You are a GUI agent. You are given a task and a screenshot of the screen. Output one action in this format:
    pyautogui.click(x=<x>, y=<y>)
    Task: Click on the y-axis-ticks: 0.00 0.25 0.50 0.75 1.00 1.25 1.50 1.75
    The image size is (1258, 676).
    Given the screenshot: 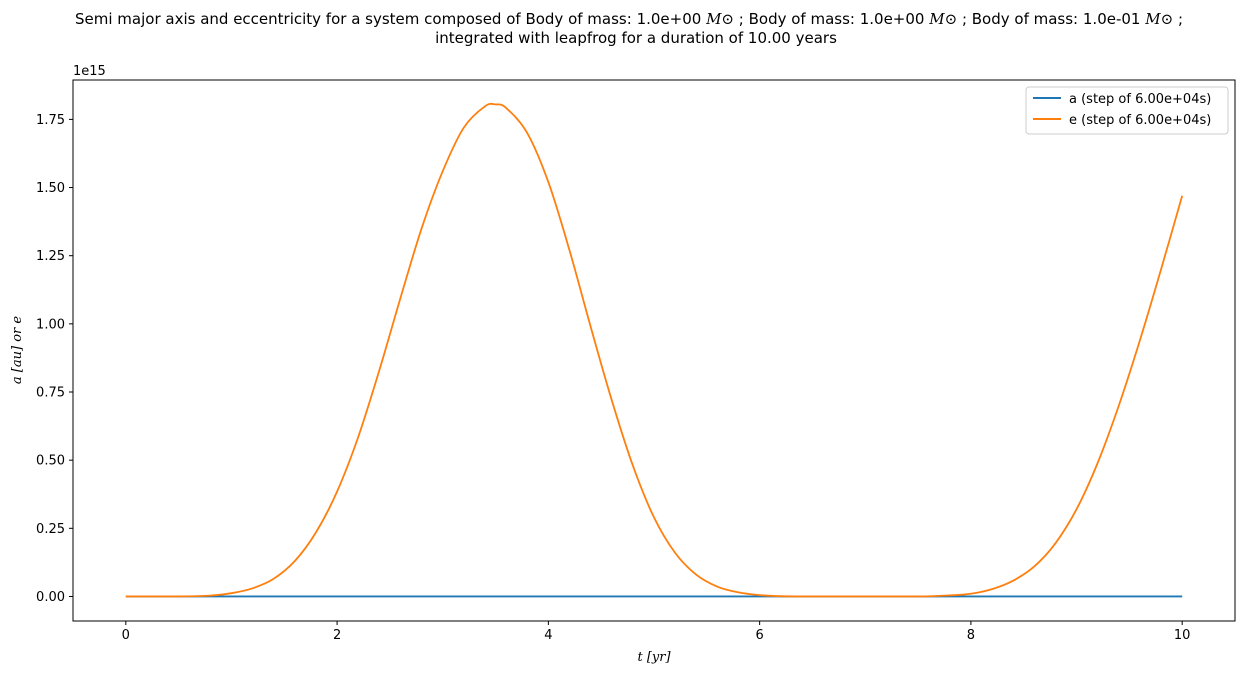 What is the action you would take?
    pyautogui.click(x=54, y=359)
    